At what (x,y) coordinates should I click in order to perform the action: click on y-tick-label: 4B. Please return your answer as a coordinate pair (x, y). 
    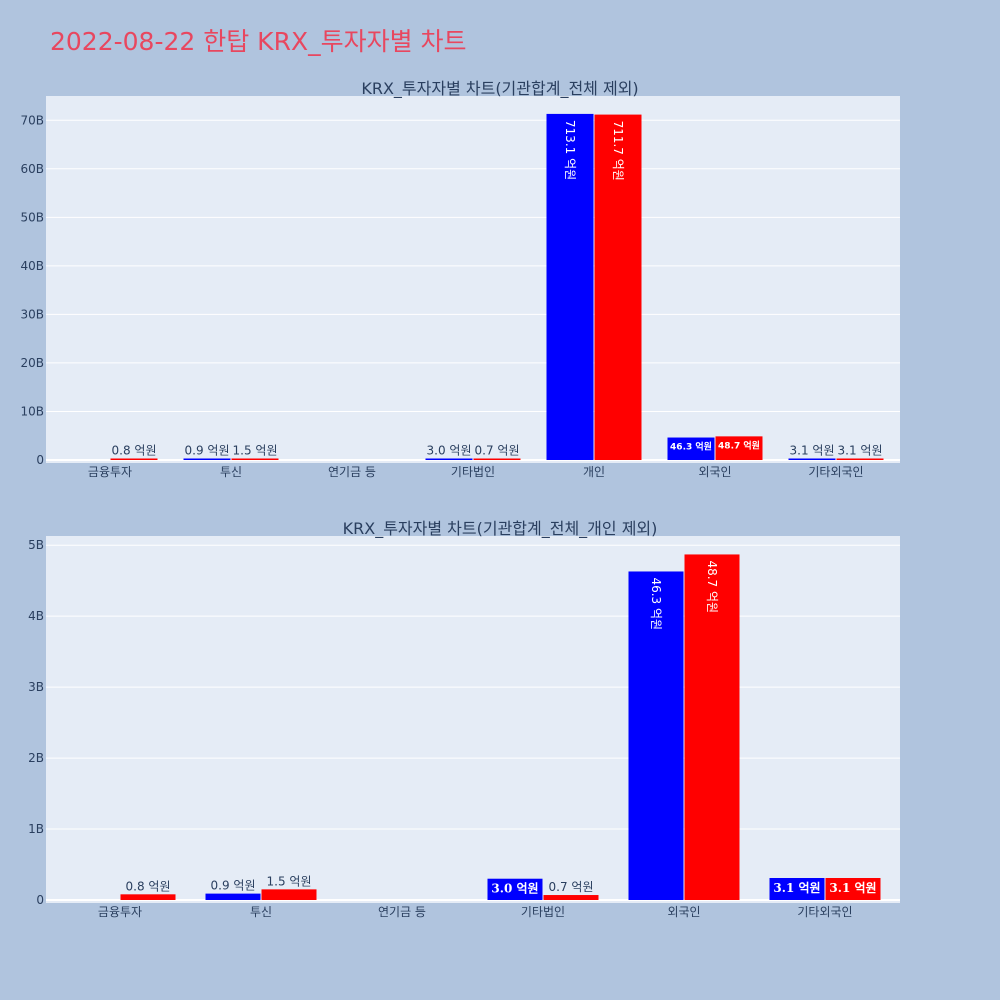
    Looking at the image, I should click on (36, 616).